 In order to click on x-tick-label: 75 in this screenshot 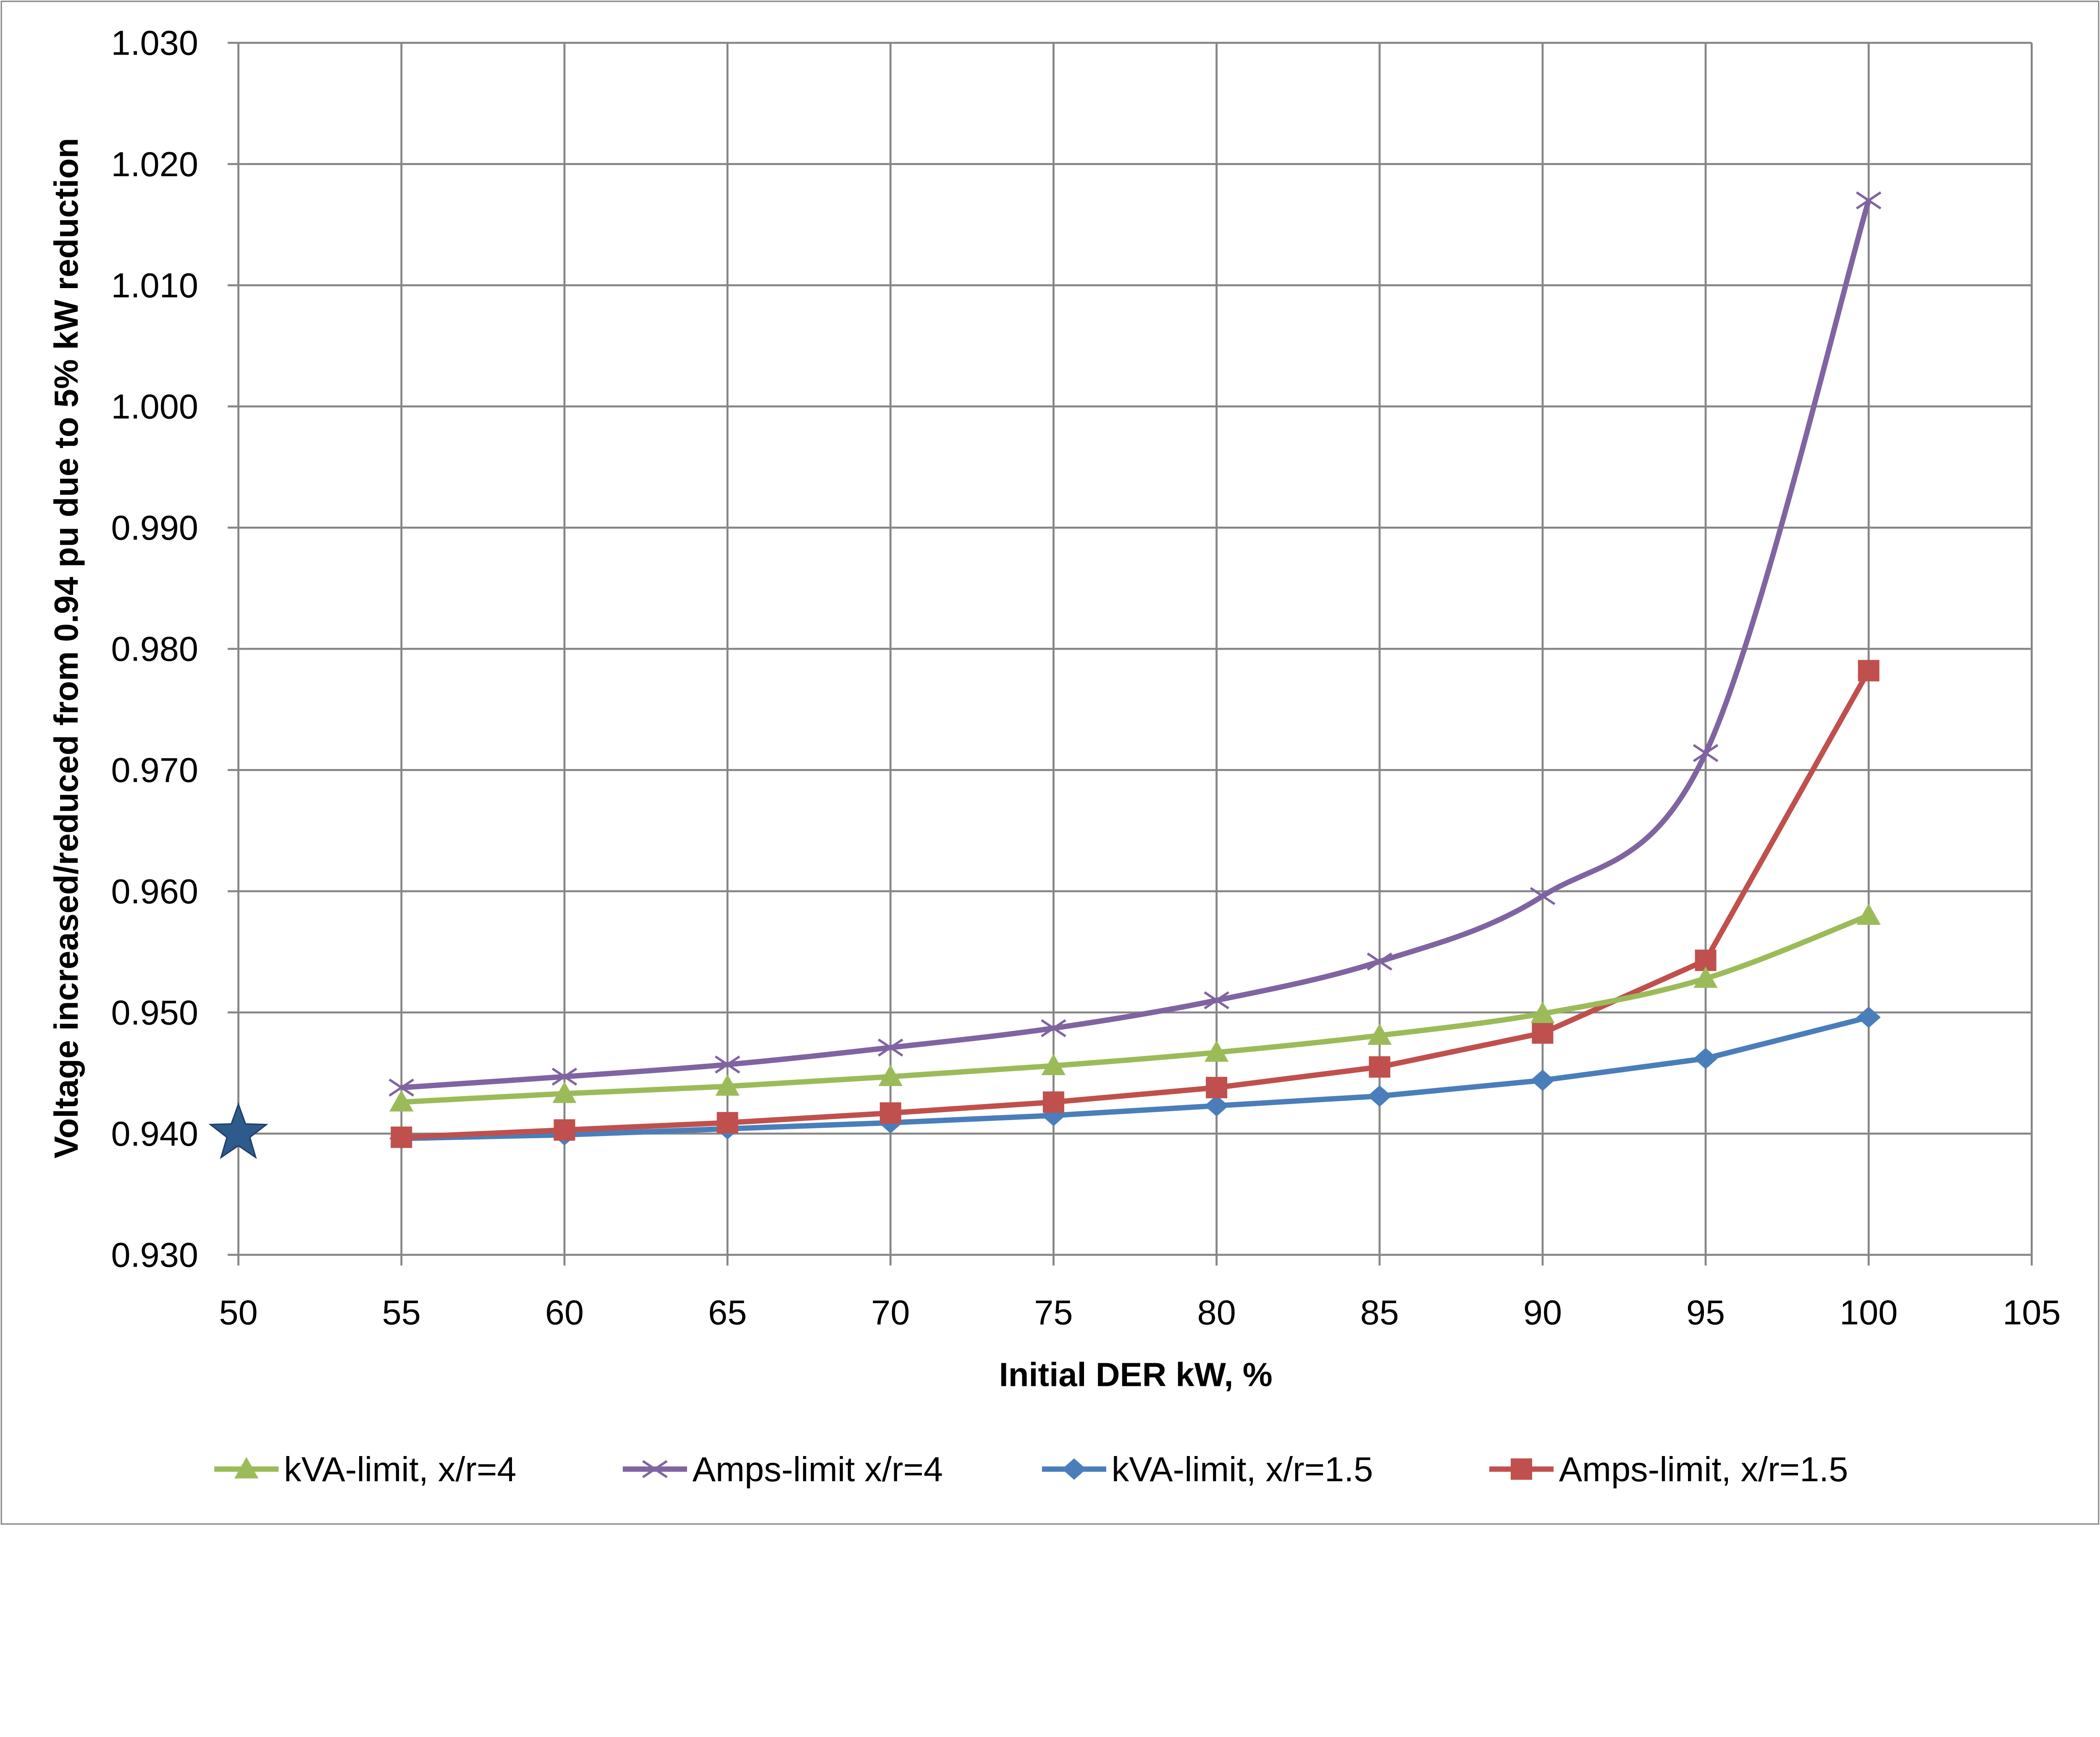, I will do `click(1053, 1312)`.